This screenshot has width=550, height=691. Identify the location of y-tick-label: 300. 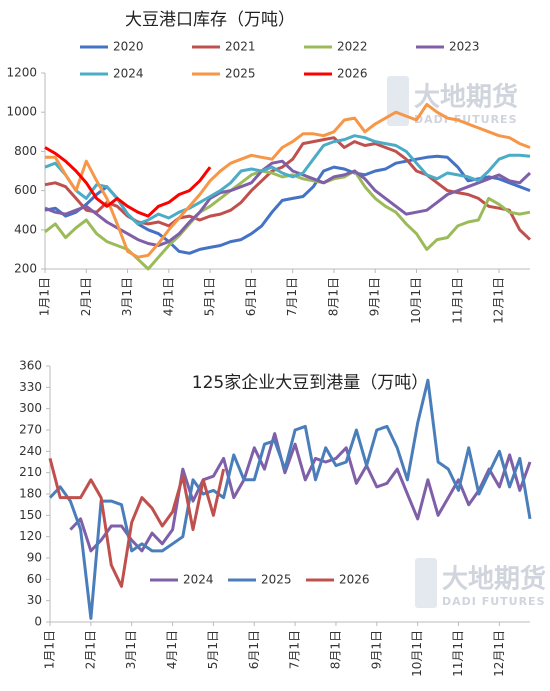
(30, 408).